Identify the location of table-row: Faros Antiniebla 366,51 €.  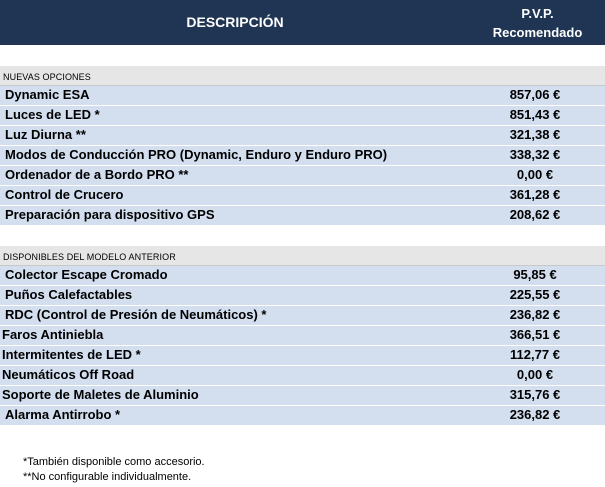
(302, 336).